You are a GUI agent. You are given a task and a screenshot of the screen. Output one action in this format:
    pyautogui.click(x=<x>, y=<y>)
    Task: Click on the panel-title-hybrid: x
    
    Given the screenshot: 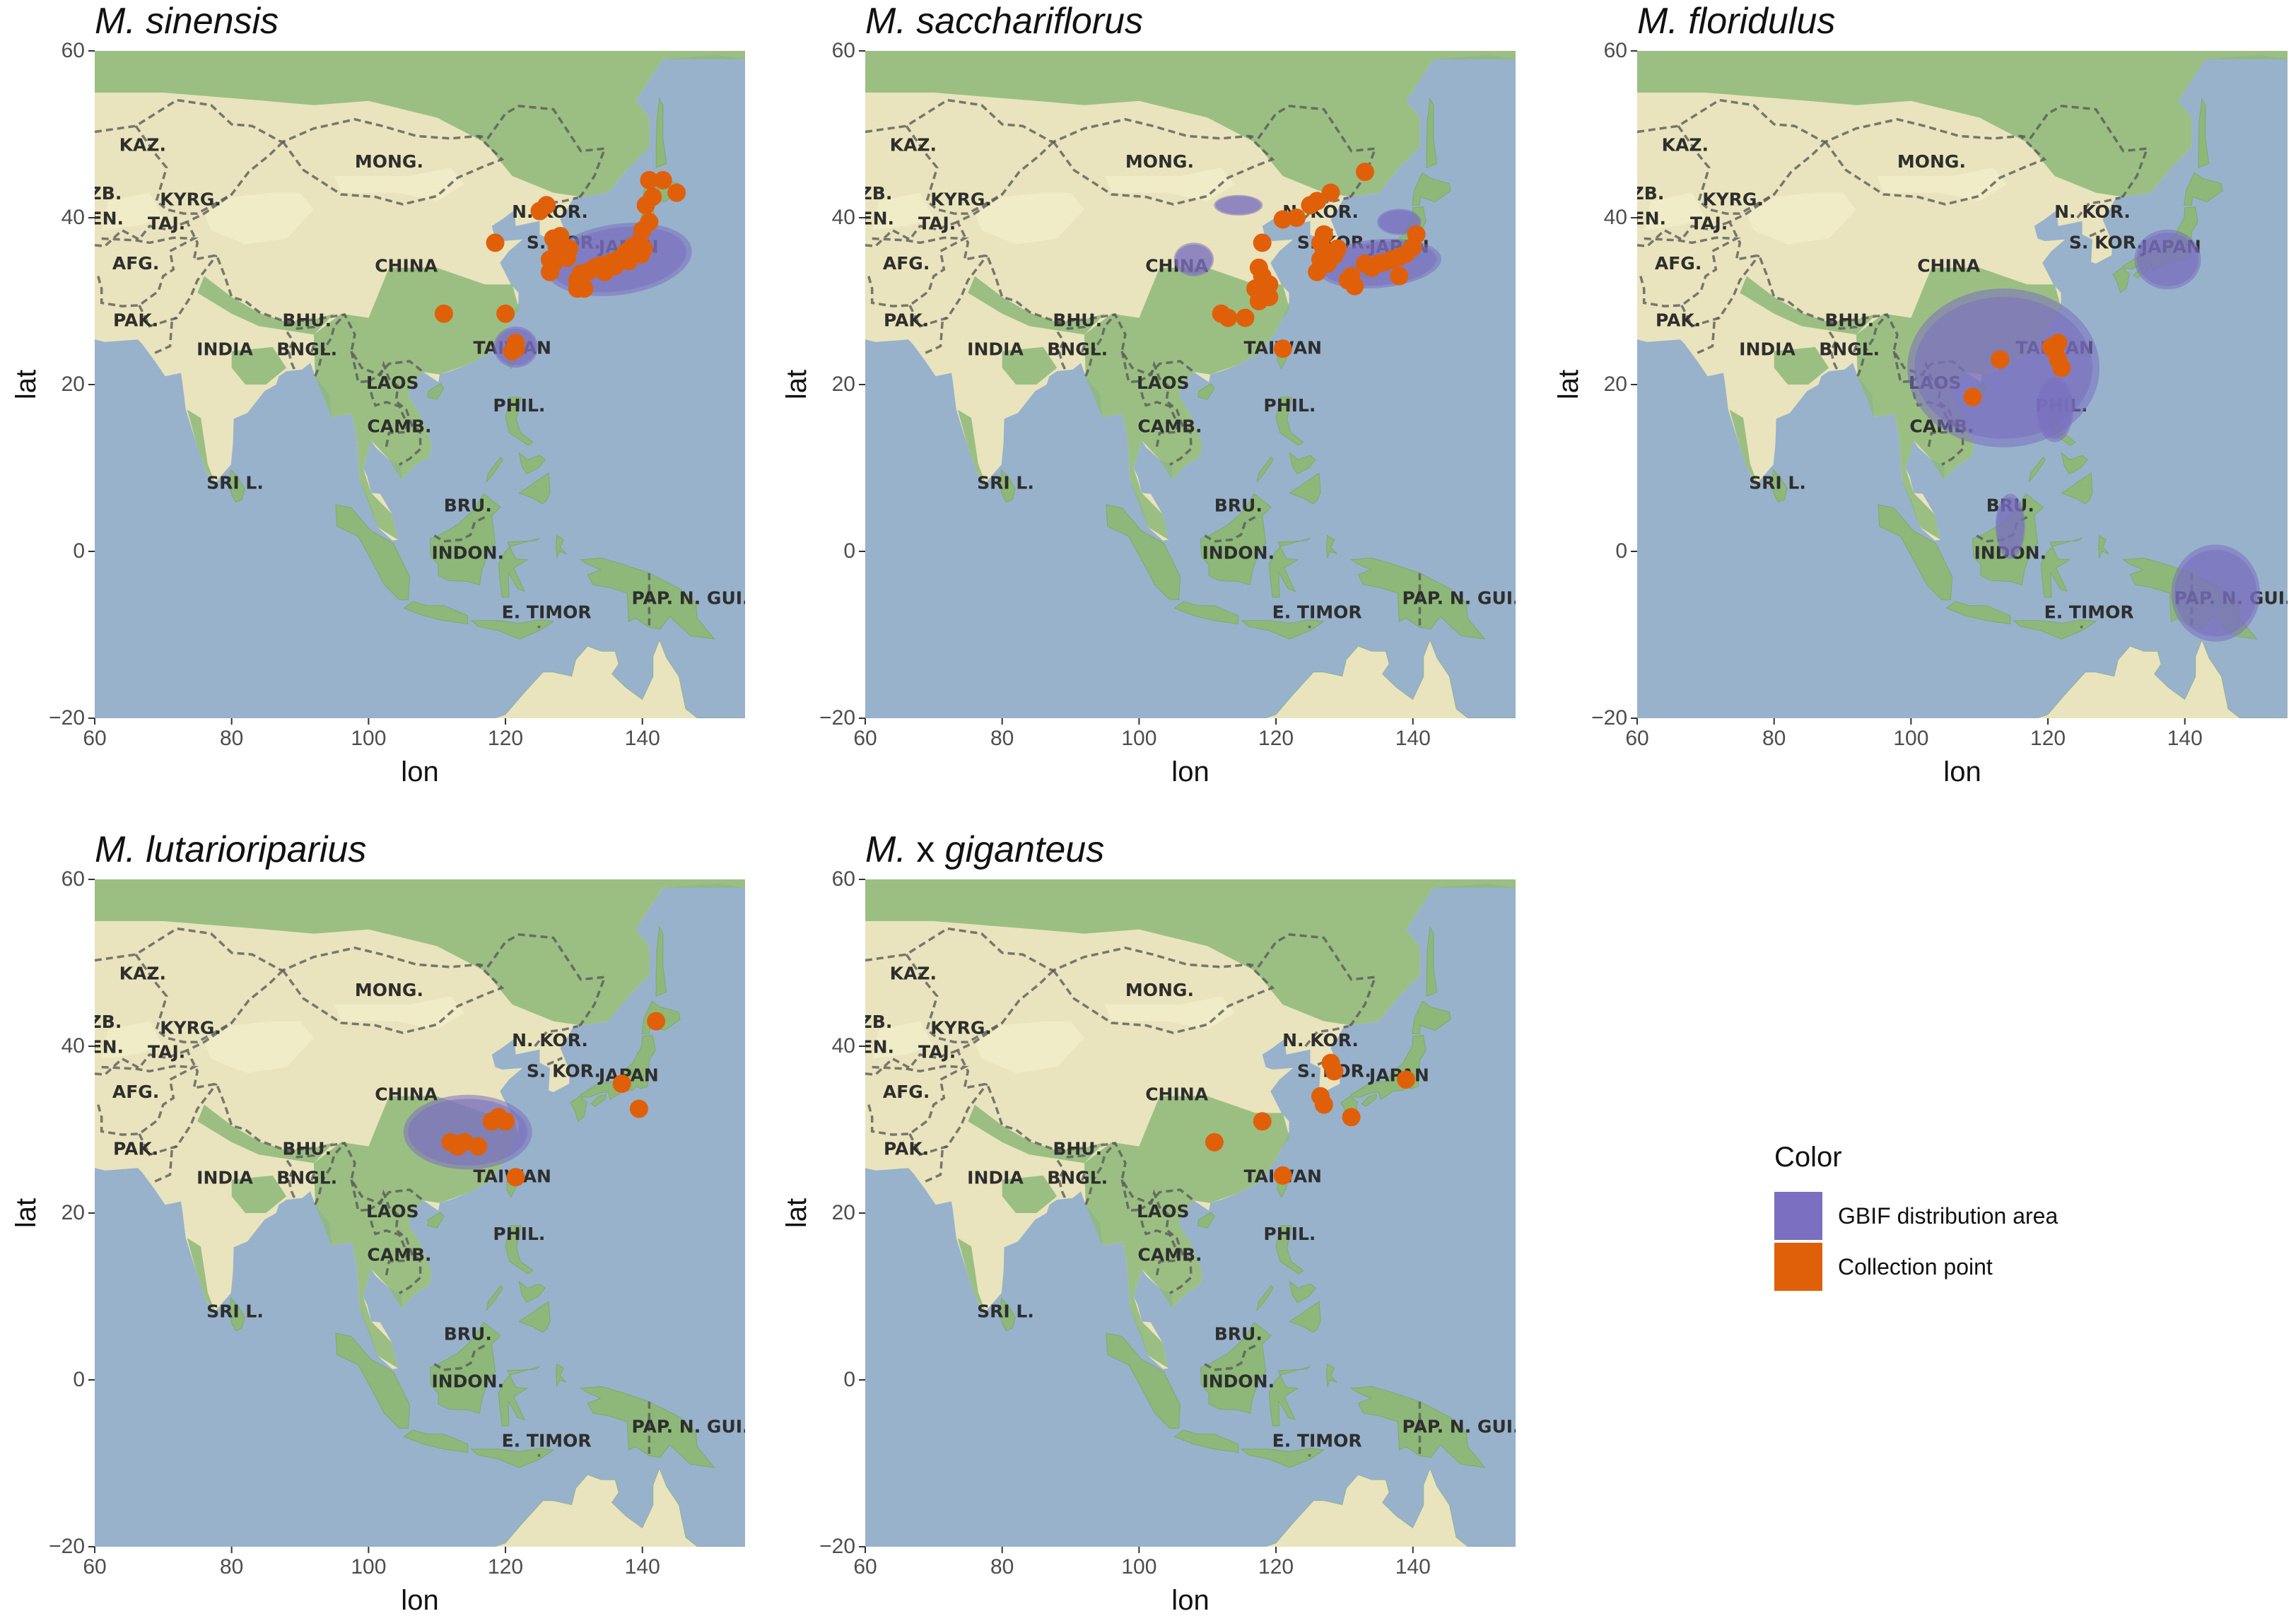 What is the action you would take?
    pyautogui.click(x=930, y=850)
    